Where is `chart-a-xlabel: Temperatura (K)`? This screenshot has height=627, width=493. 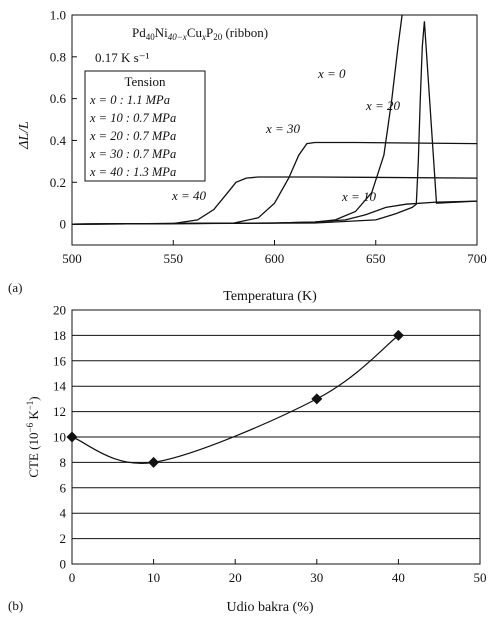
chart-a-xlabel: Temperatura (K) is located at coordinates (270, 296).